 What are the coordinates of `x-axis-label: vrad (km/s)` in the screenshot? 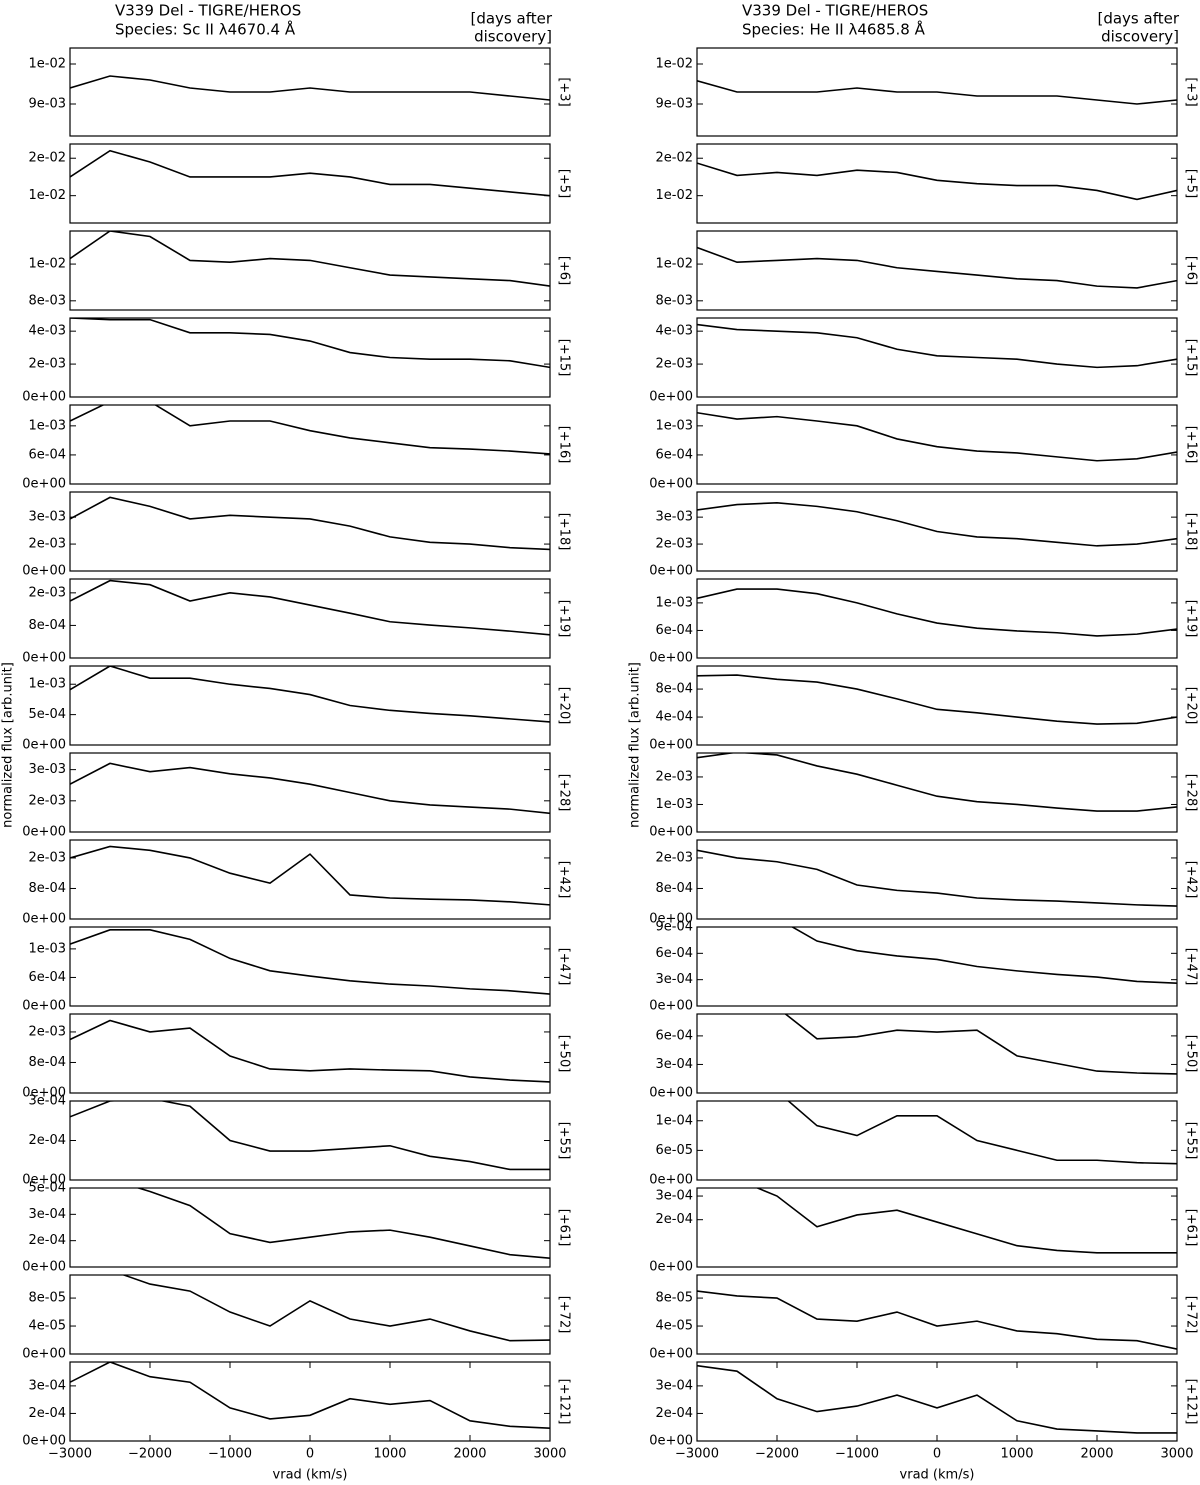 It's located at (937, 1475).